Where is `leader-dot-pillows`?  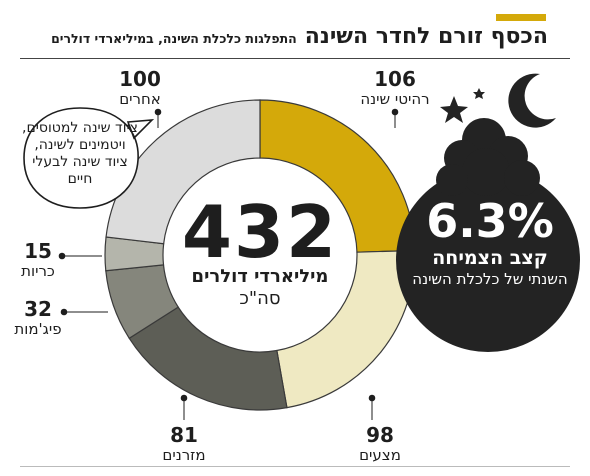 leader-dot-pillows is located at coordinates (62, 256).